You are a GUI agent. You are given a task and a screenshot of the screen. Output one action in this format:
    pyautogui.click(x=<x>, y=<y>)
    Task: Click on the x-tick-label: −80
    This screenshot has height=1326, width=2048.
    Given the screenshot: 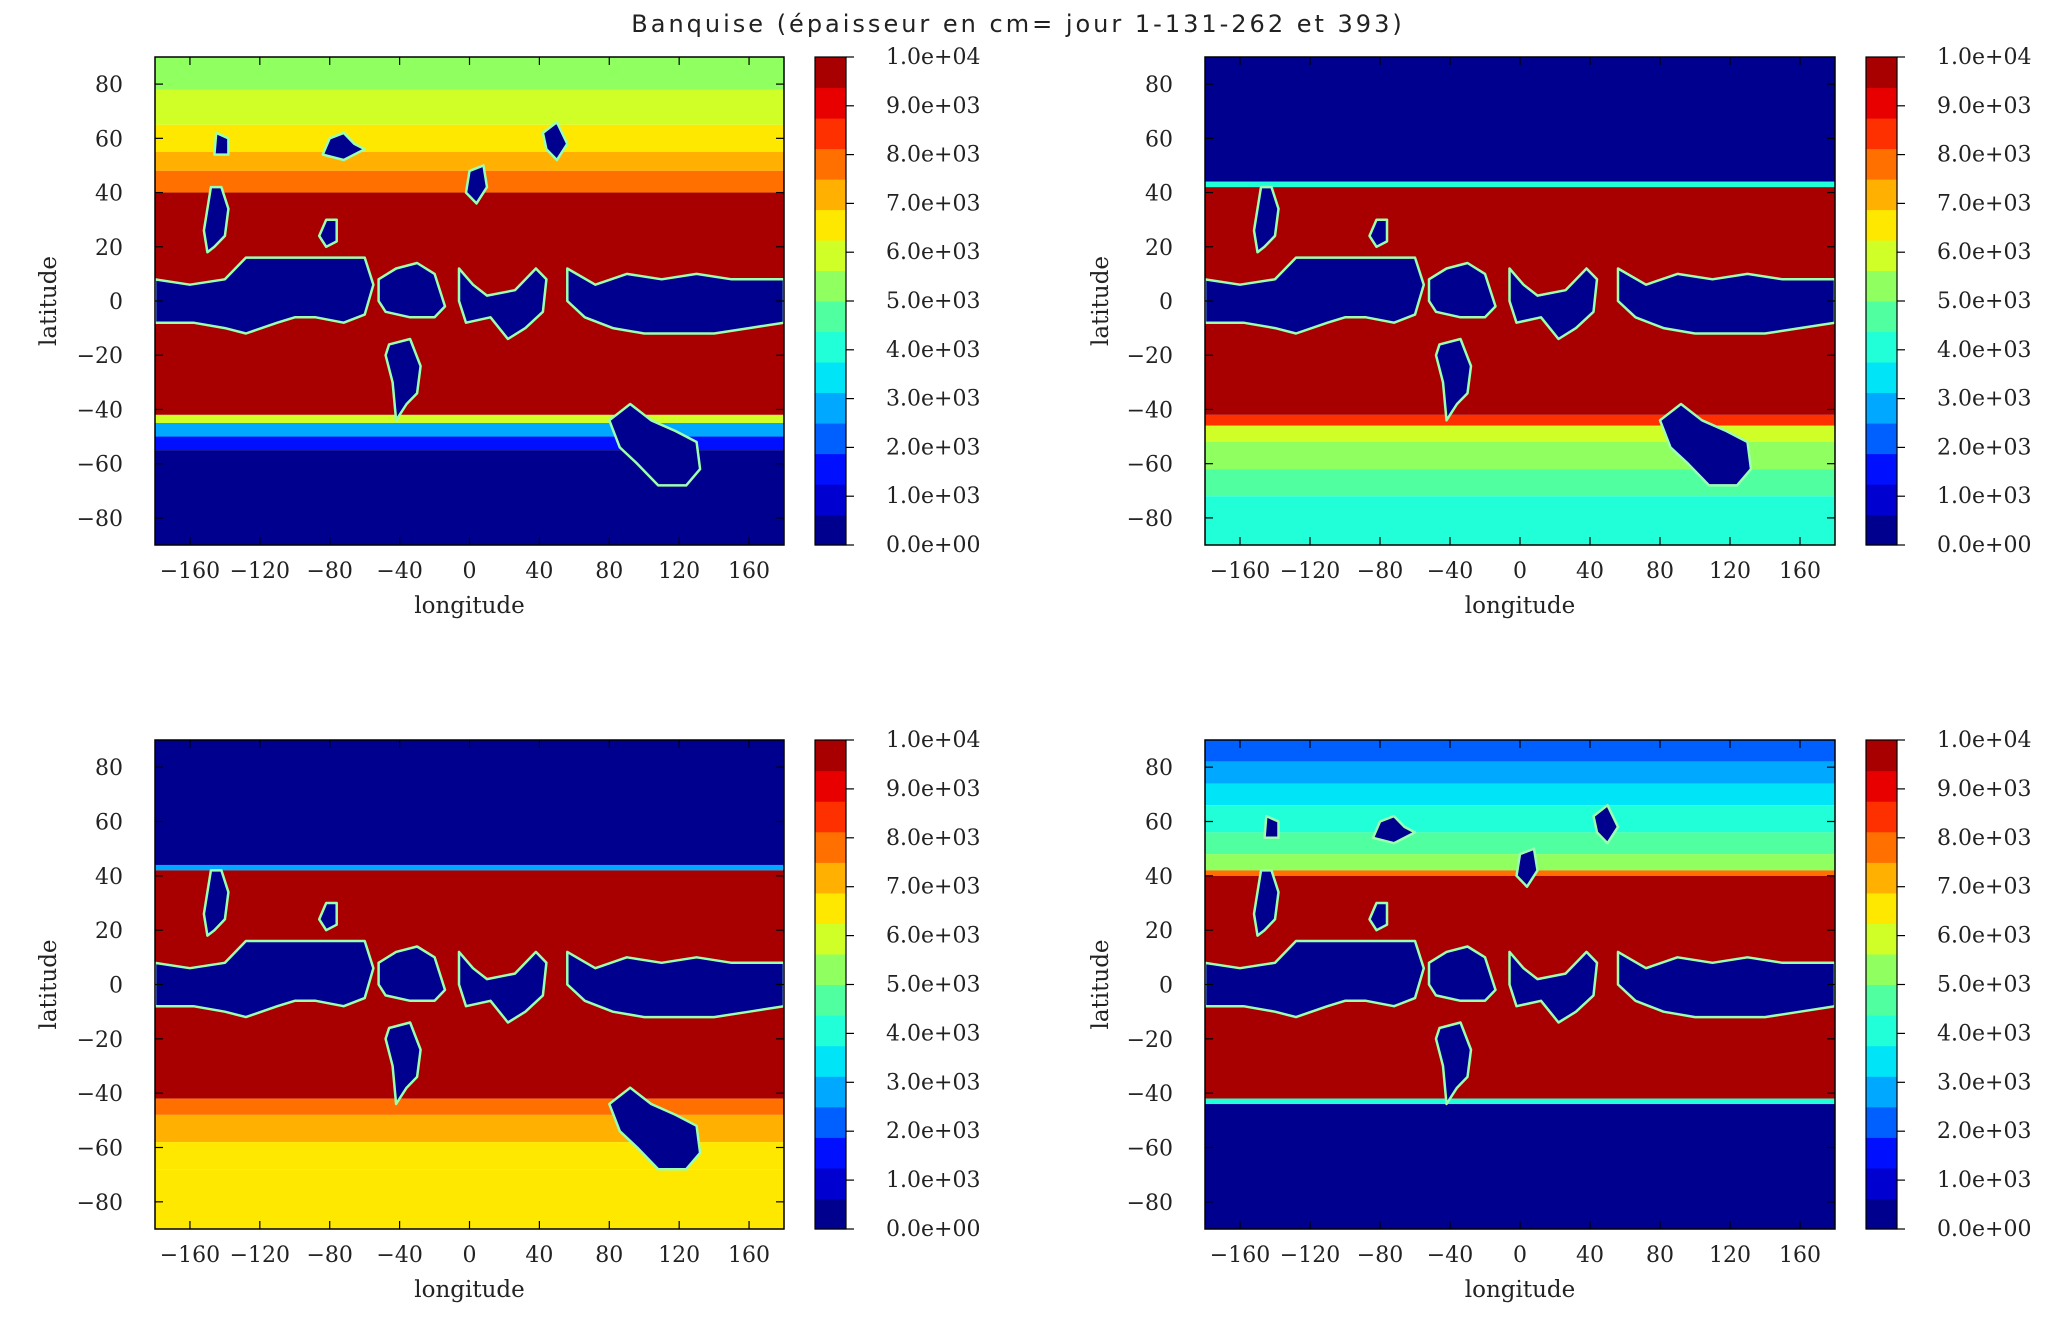 What is the action you would take?
    pyautogui.click(x=1380, y=1255)
    